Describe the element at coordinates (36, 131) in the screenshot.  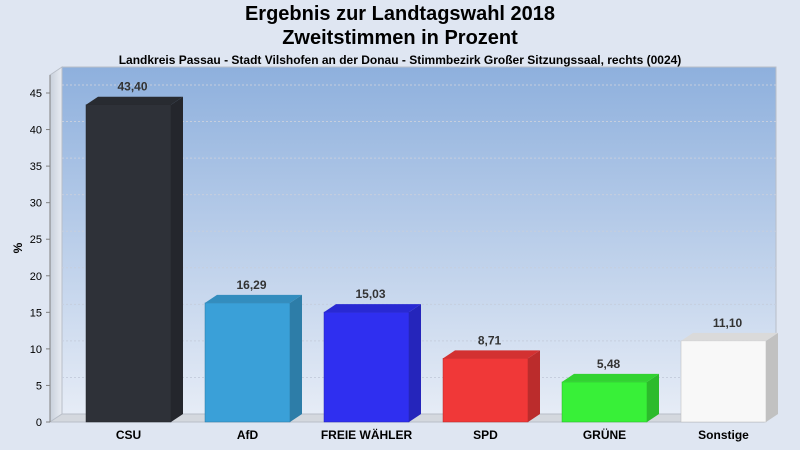
I see `y-tick-label: 40` at that location.